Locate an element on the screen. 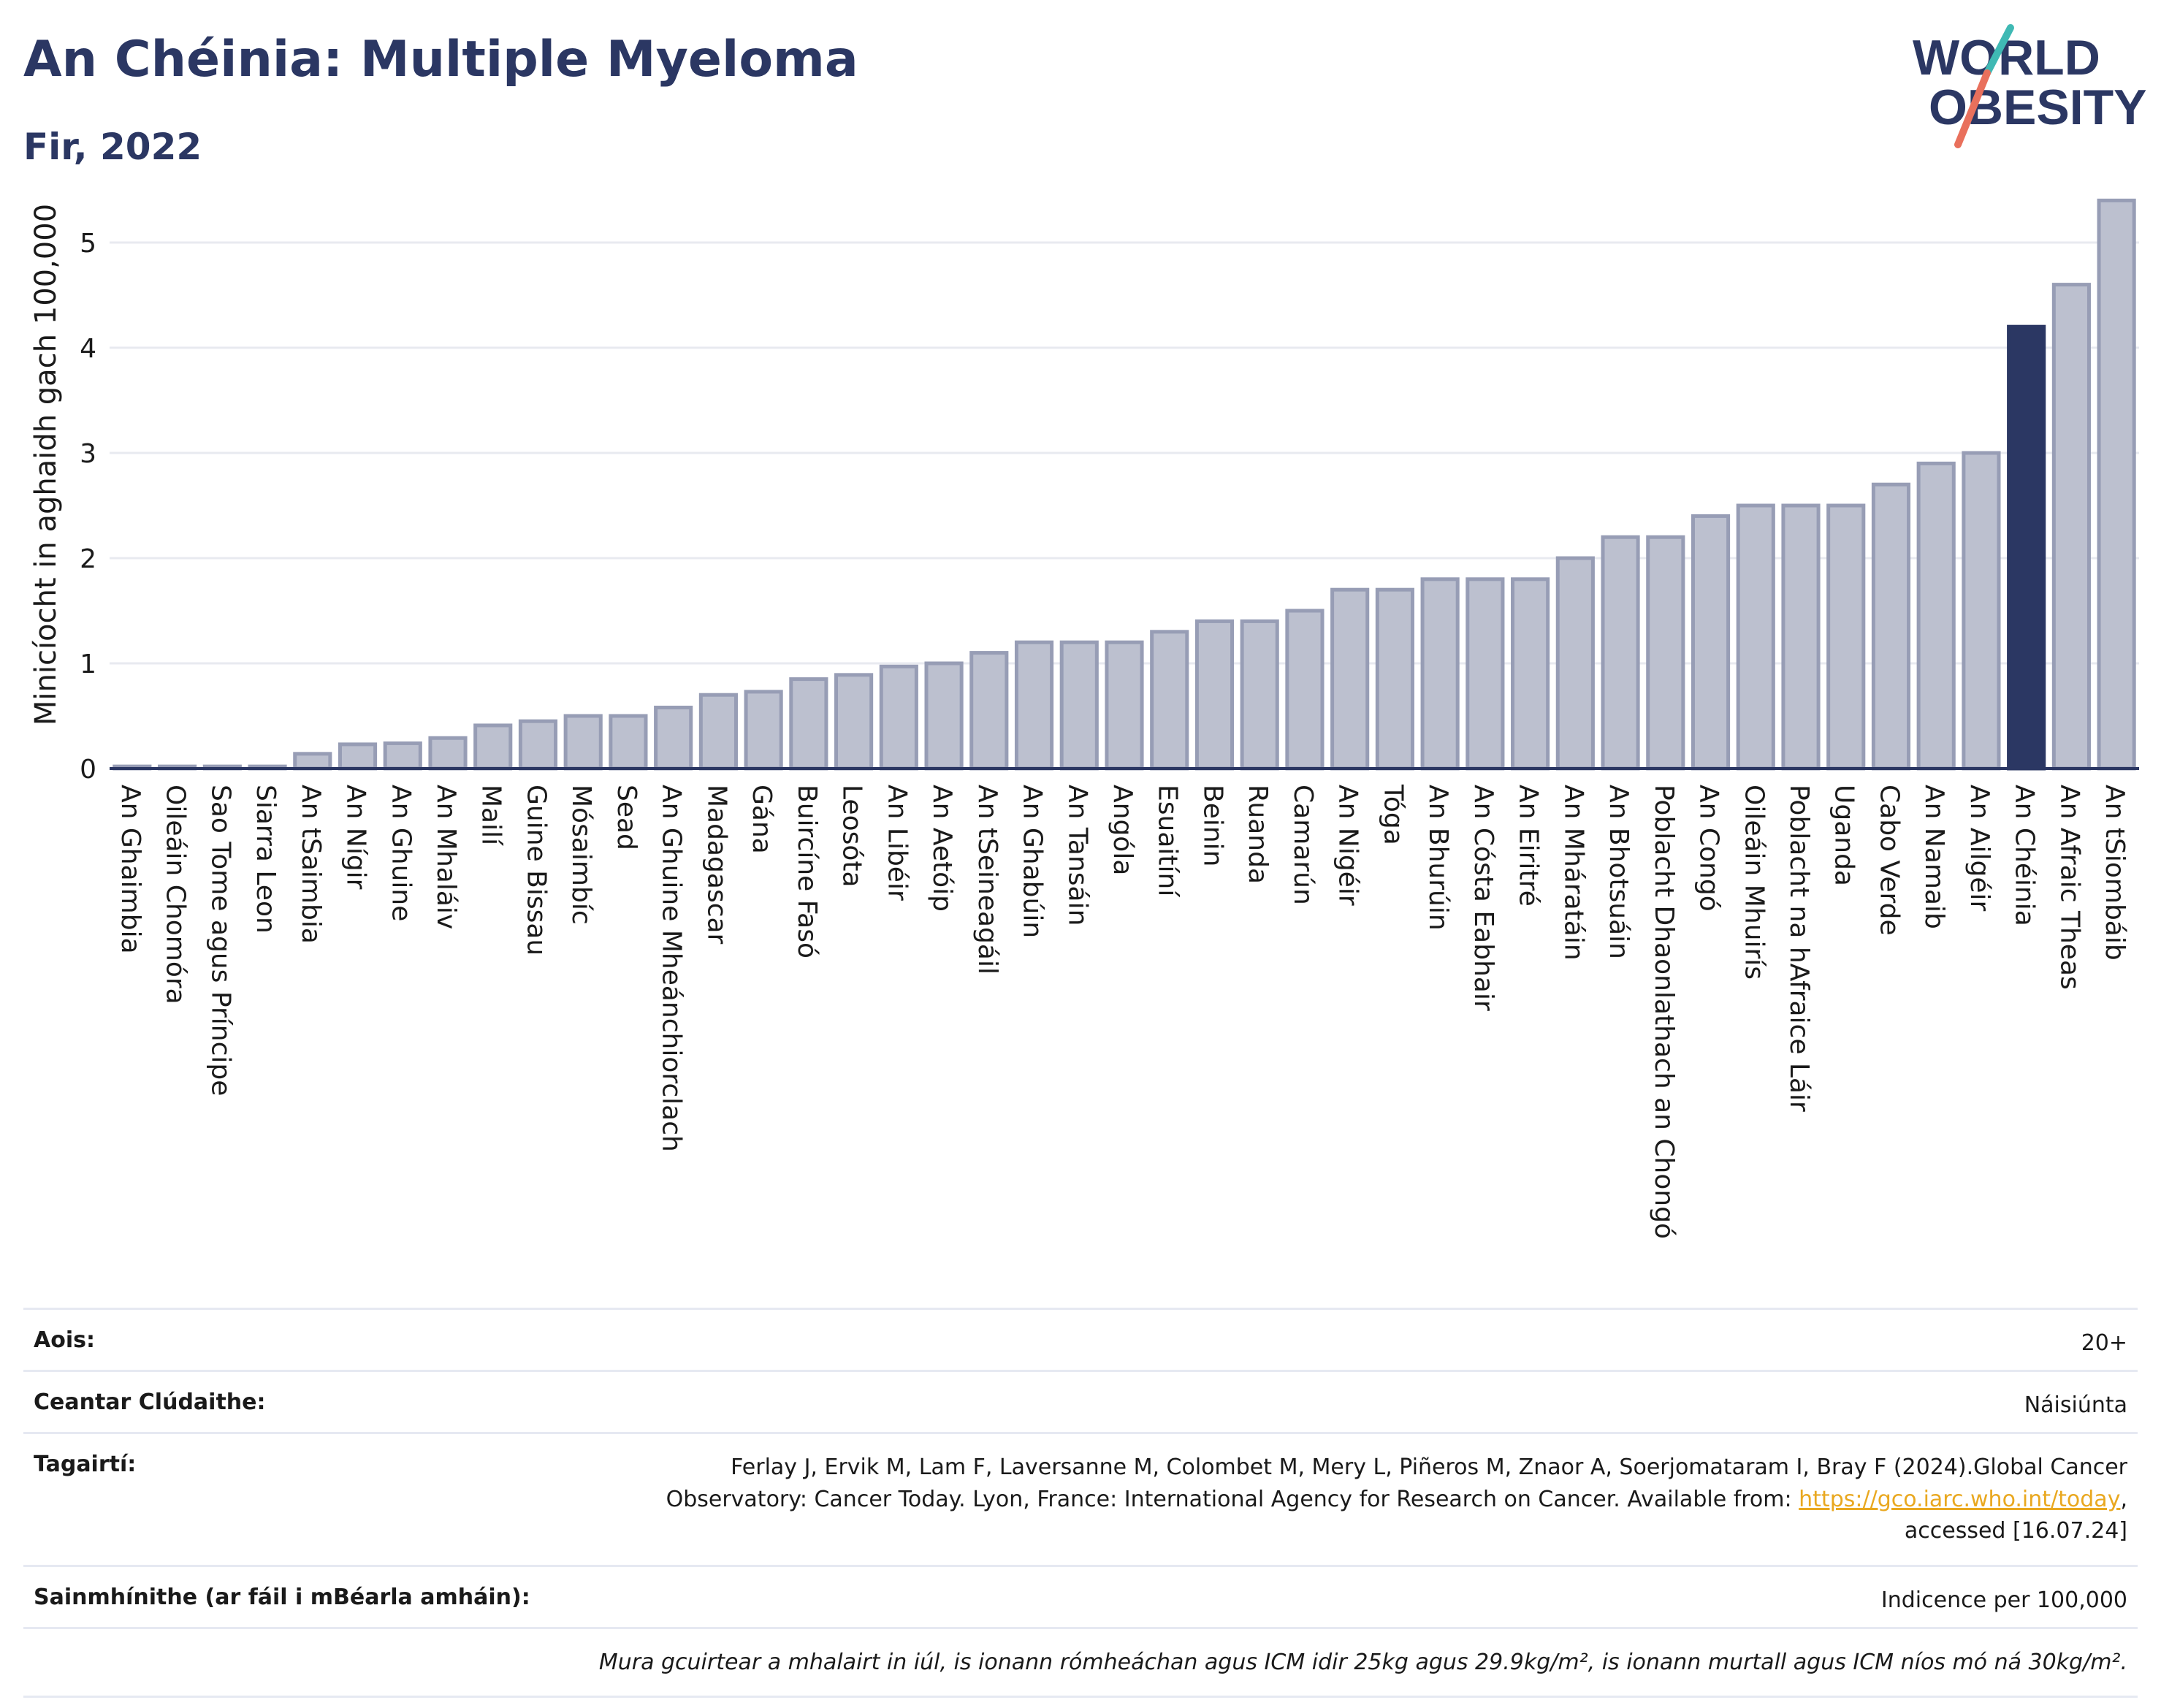  x-tick-label: Madagascar is located at coordinates (716, 865).